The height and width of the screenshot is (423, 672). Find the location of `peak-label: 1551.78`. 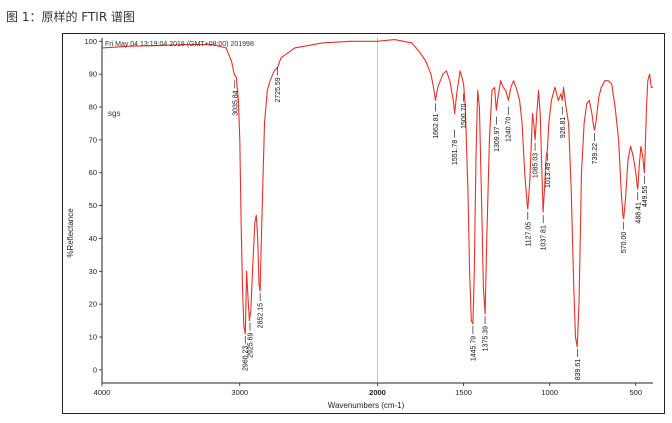

peak-label: 1551.78 is located at coordinates (455, 152).